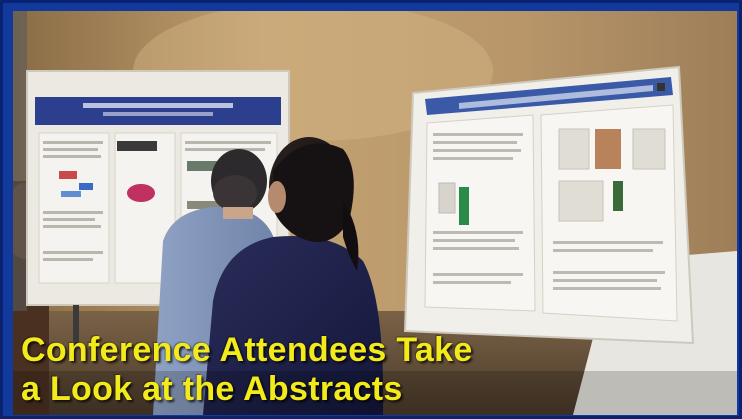  What do you see at coordinates (158, 111) in the screenshot?
I see `poster-left-header` at bounding box center [158, 111].